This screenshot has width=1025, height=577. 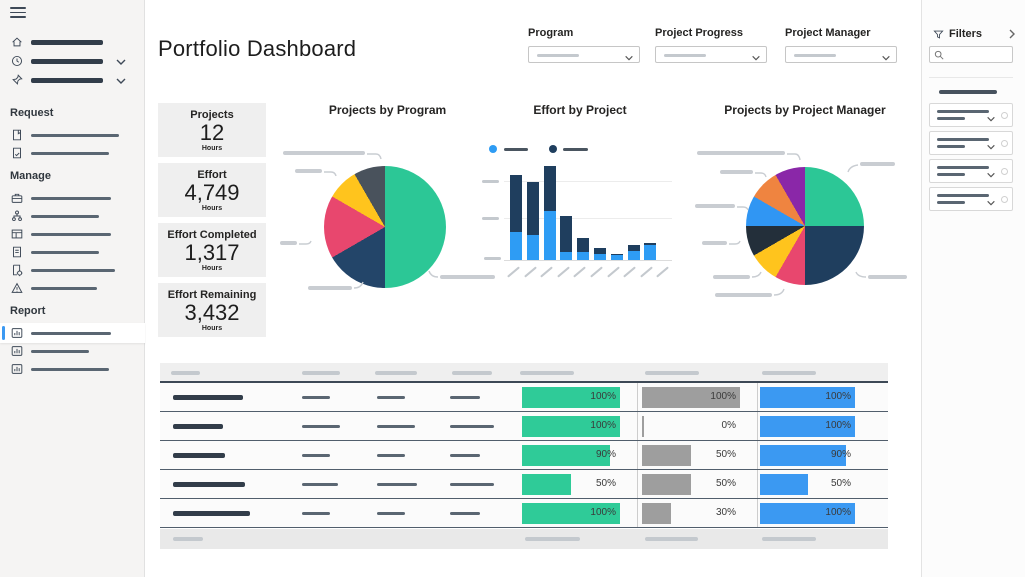 I want to click on column-divider, so click(x=757, y=455).